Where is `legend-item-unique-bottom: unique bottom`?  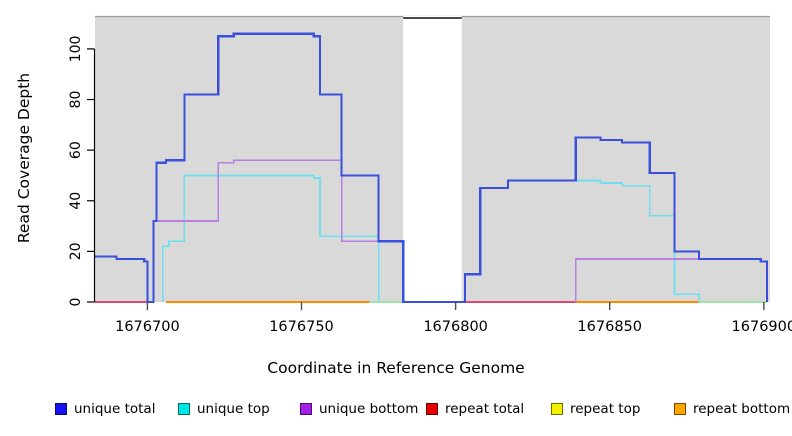 legend-item-unique-bottom: unique bottom is located at coordinates (359, 409).